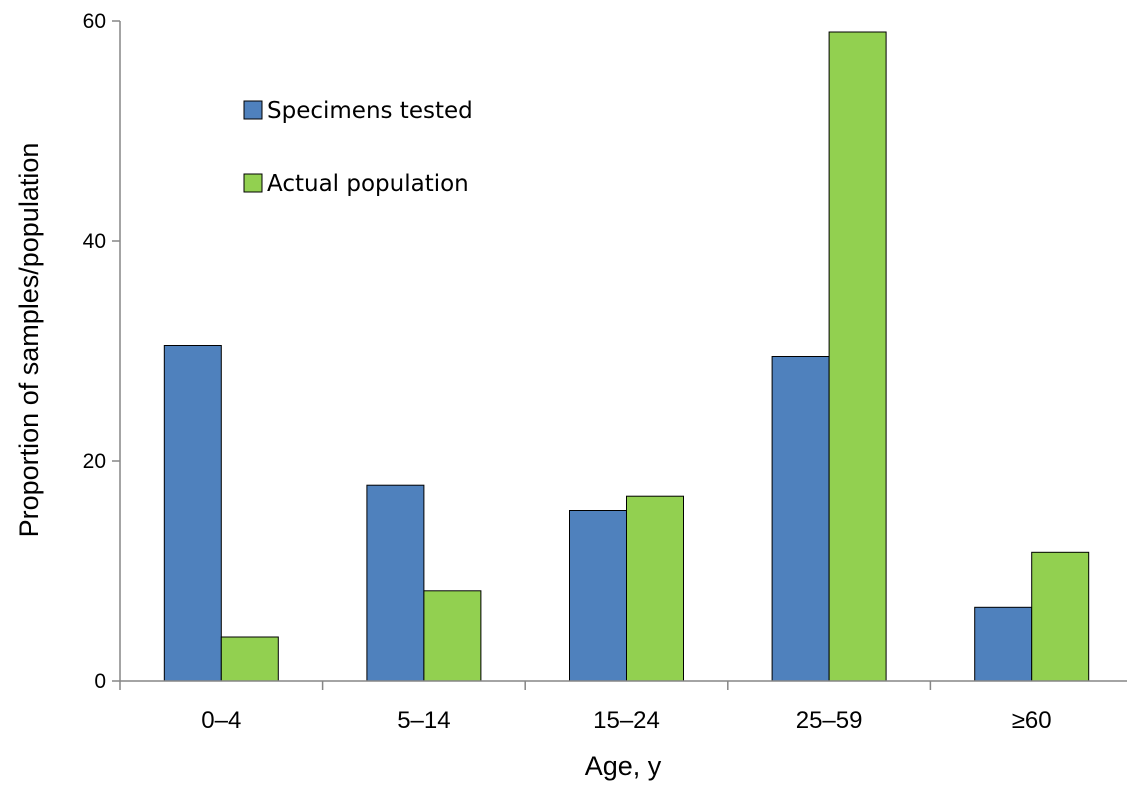 The width and height of the screenshot is (1127, 785). What do you see at coordinates (370, 111) in the screenshot?
I see `legend-label: Specimens tested` at bounding box center [370, 111].